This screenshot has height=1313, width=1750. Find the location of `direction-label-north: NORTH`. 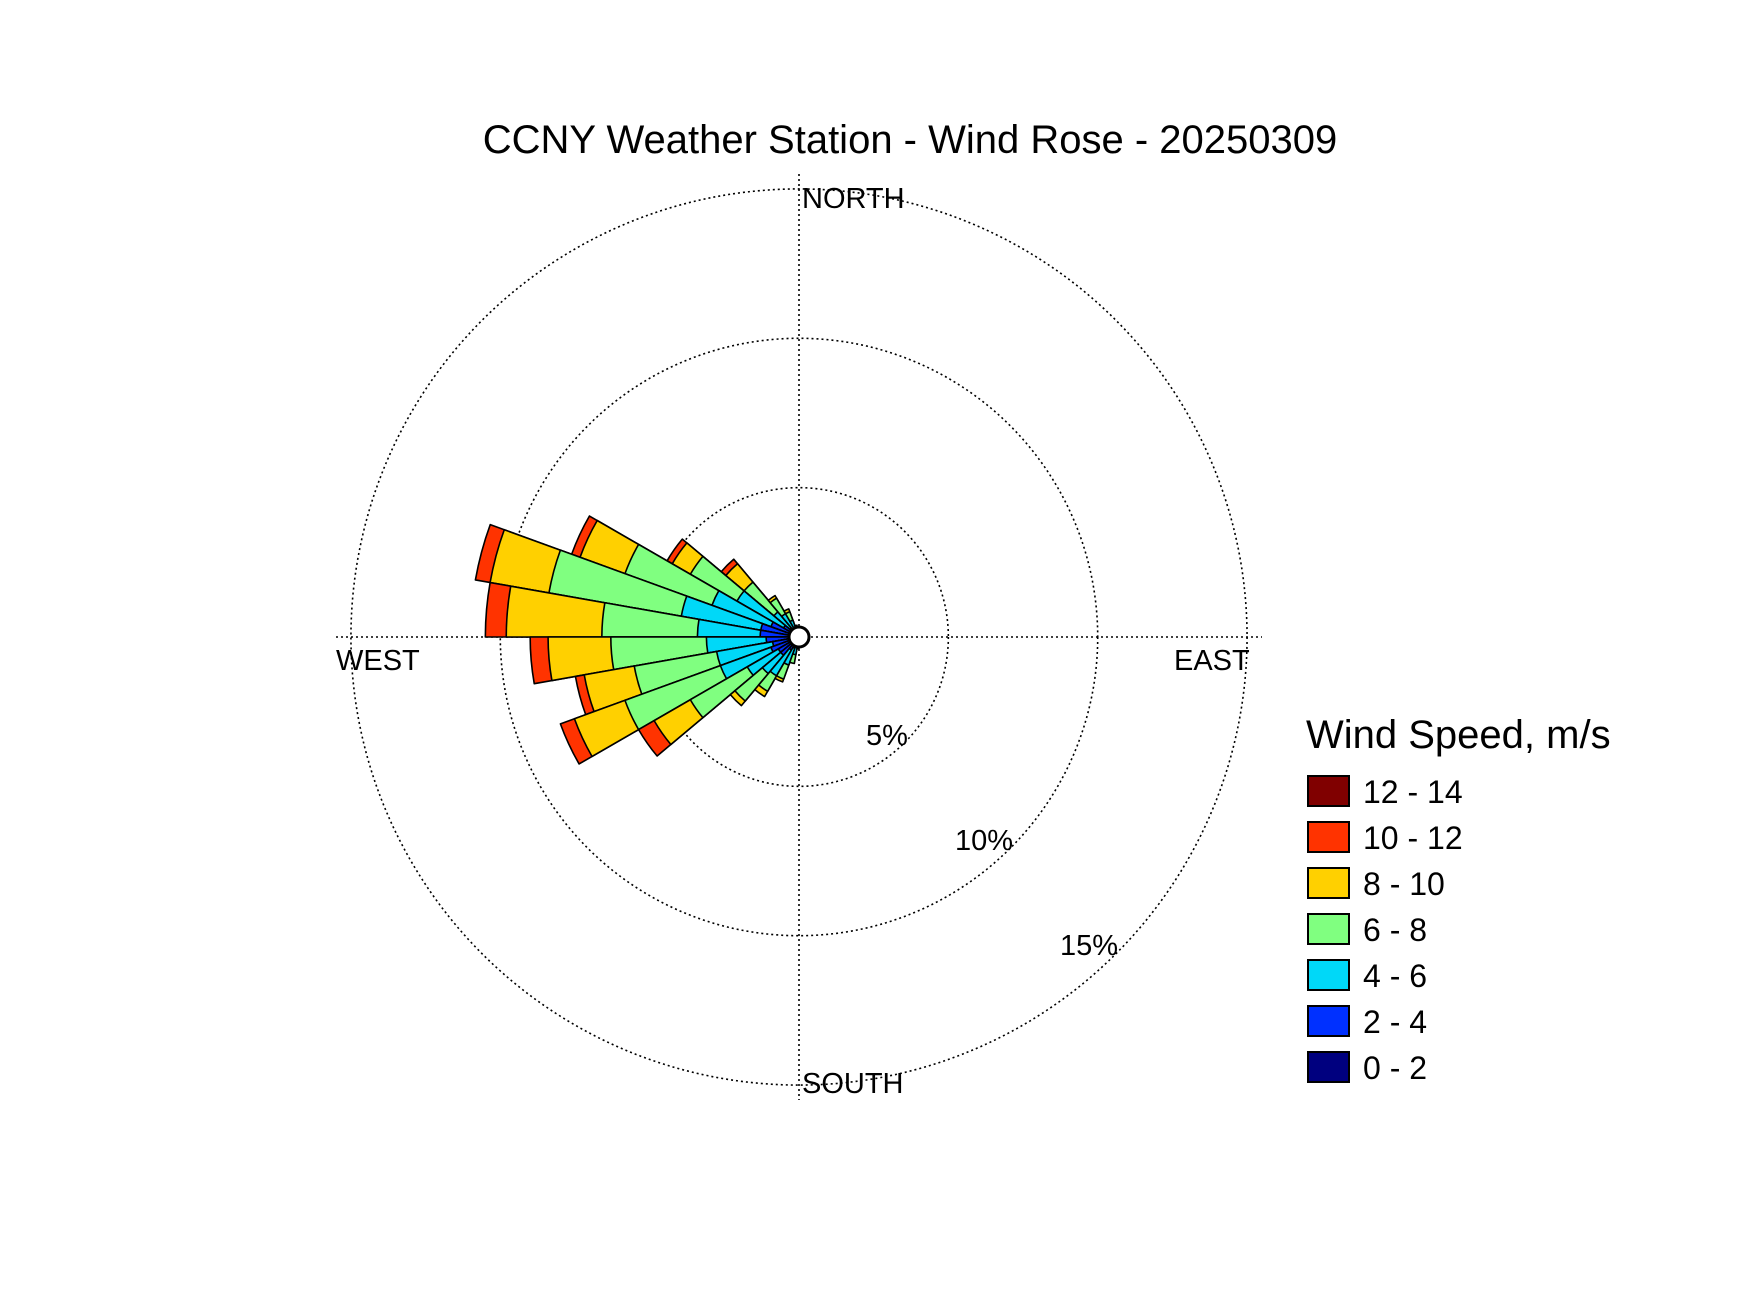

direction-label-north: NORTH is located at coordinates (853, 199).